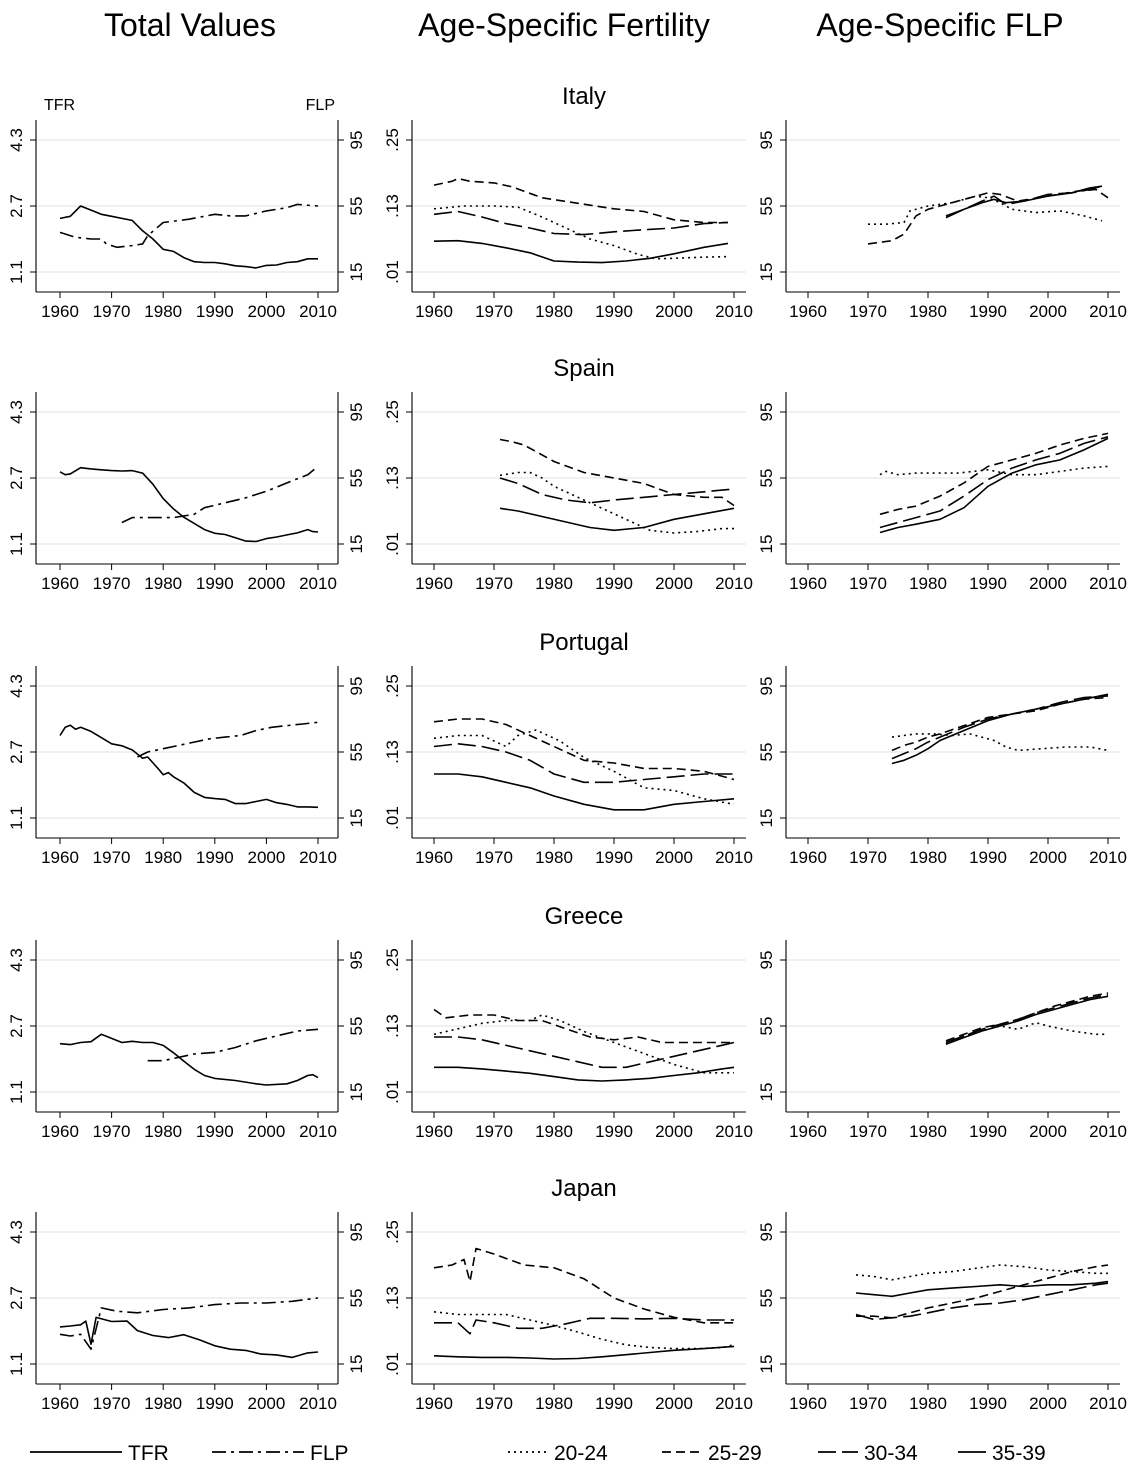  What do you see at coordinates (16, 1232) in the screenshot?
I see `total-japan-tfr-ytick-label: 4.3` at bounding box center [16, 1232].